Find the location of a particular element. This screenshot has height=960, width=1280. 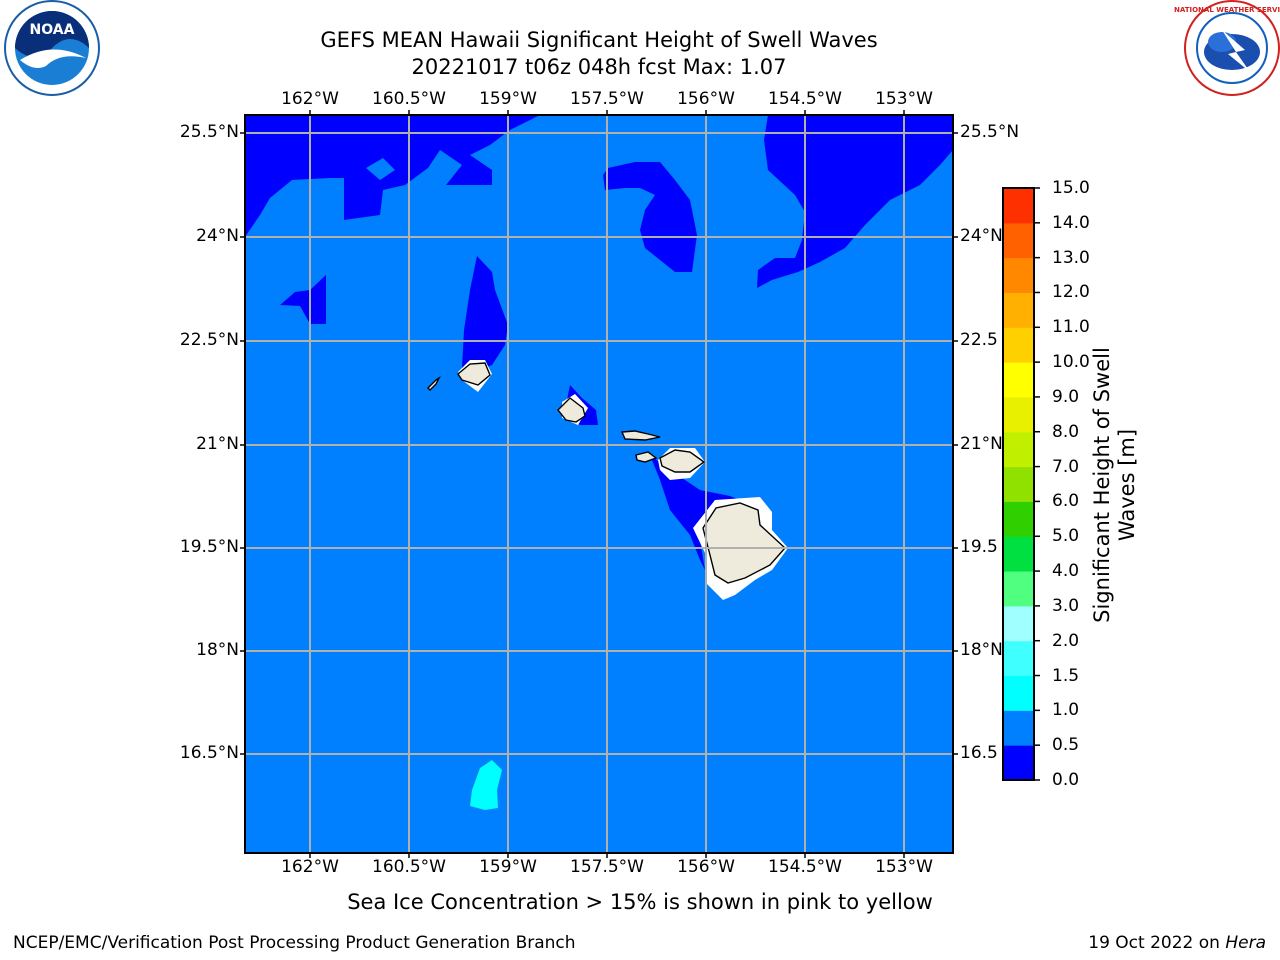

lat-label-right: 24°N is located at coordinates (981, 236).